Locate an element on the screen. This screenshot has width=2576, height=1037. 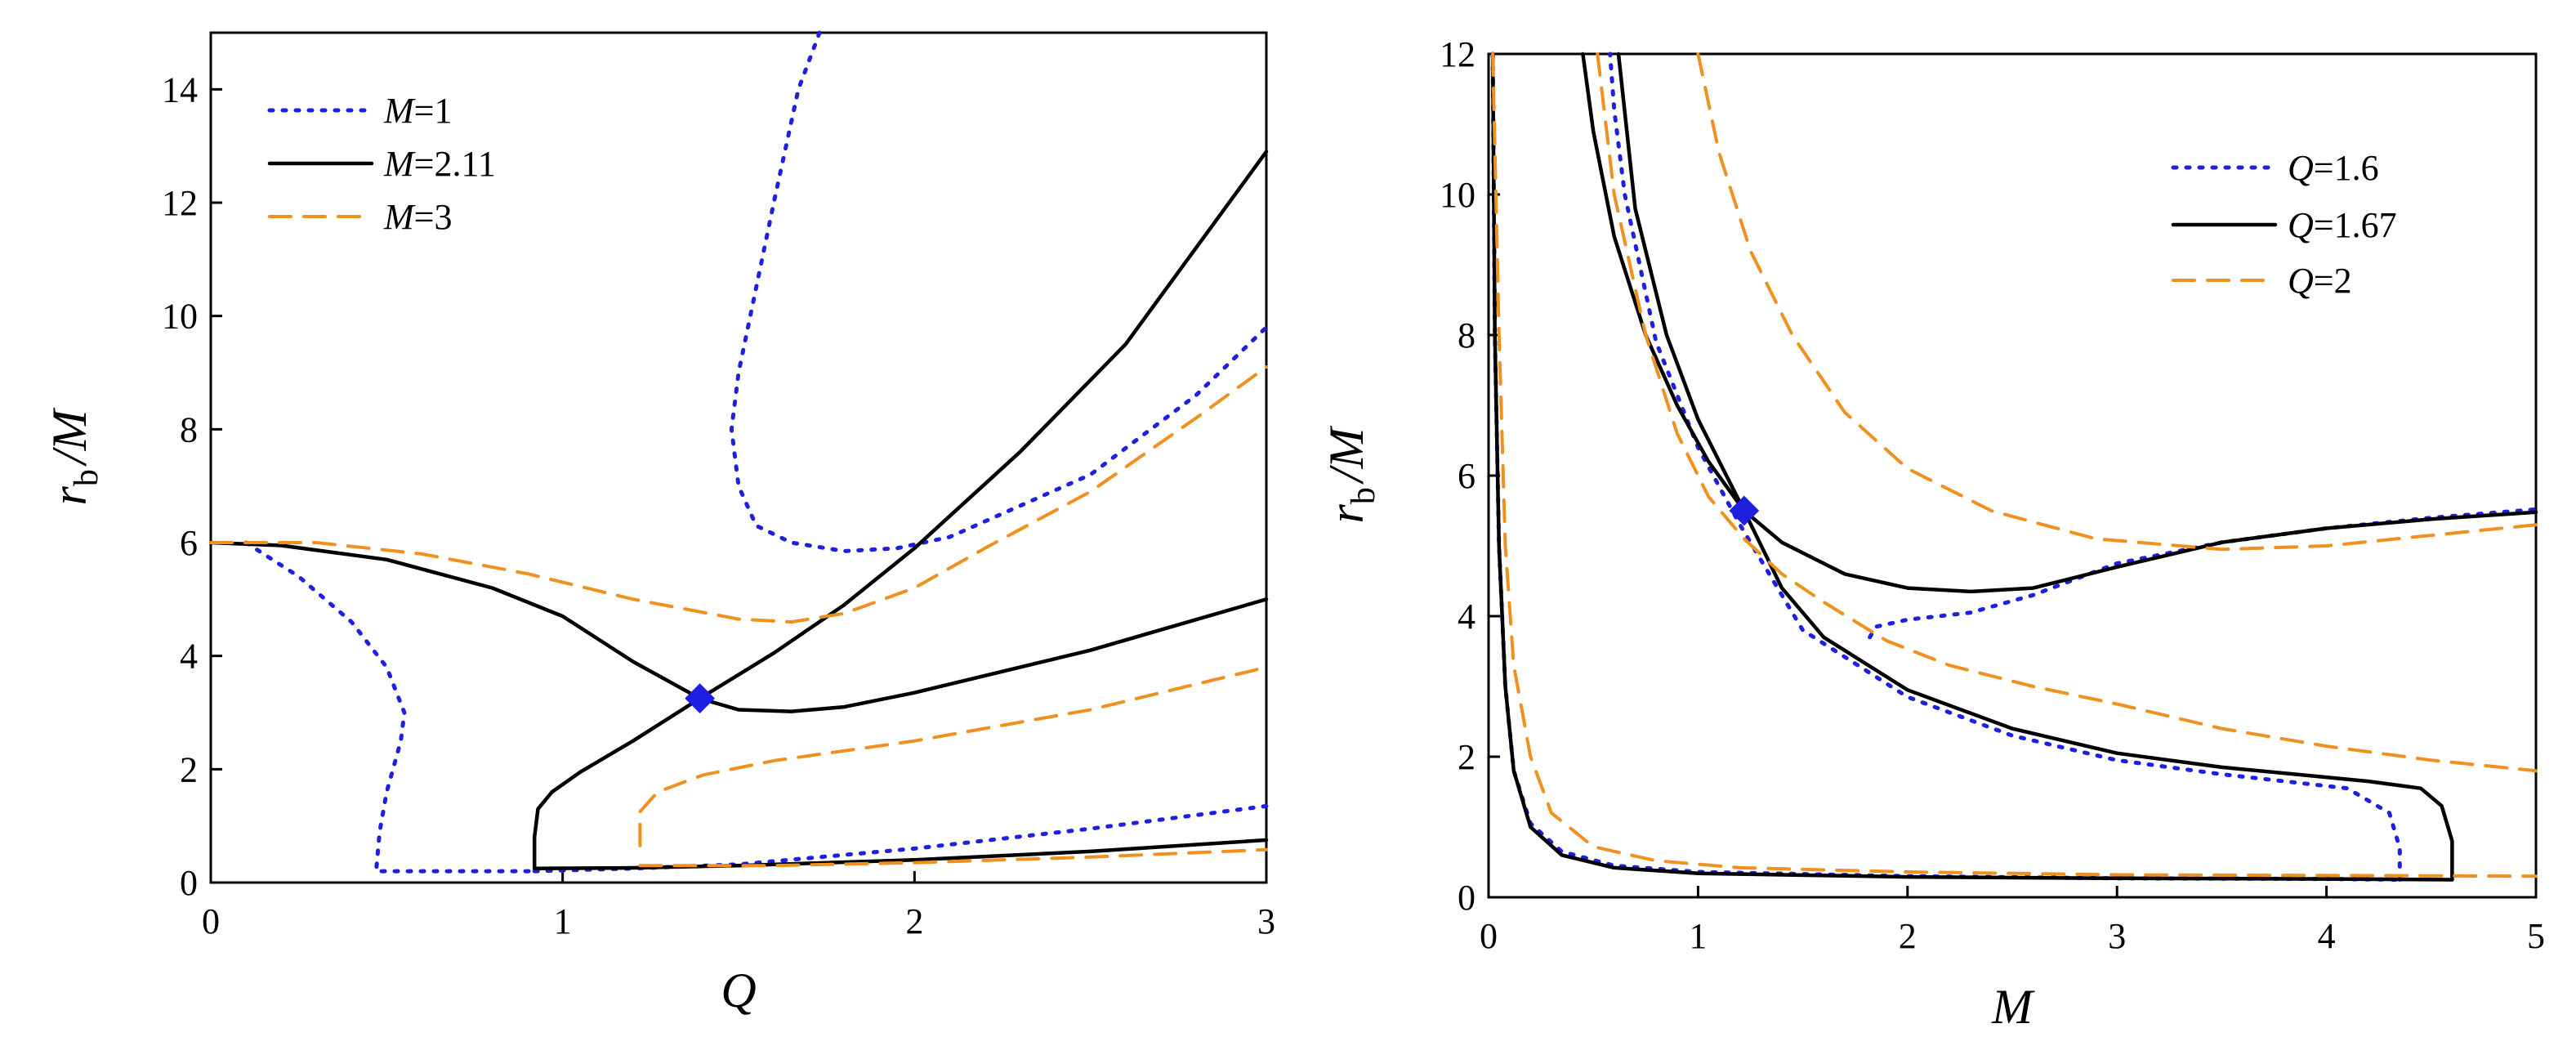
legend-left: M=1 M=2.11 M=3 is located at coordinates (382, 164).